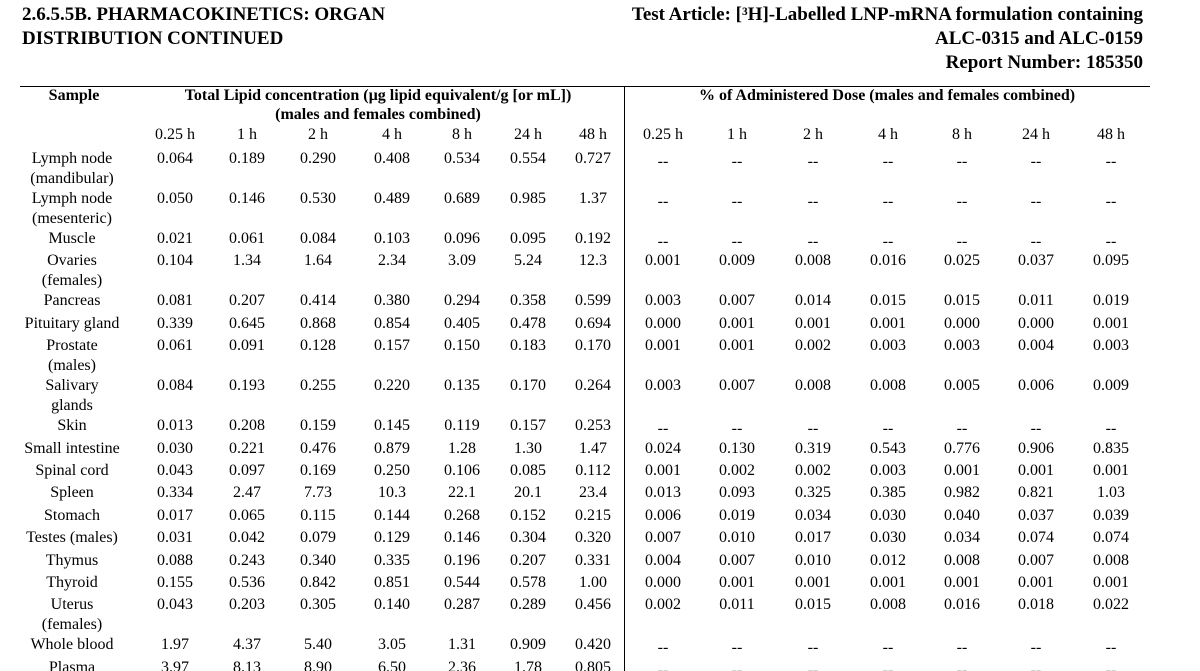 This screenshot has height=671, width=1200. What do you see at coordinates (737, 493) in the screenshot?
I see `dose-value: 0.093` at bounding box center [737, 493].